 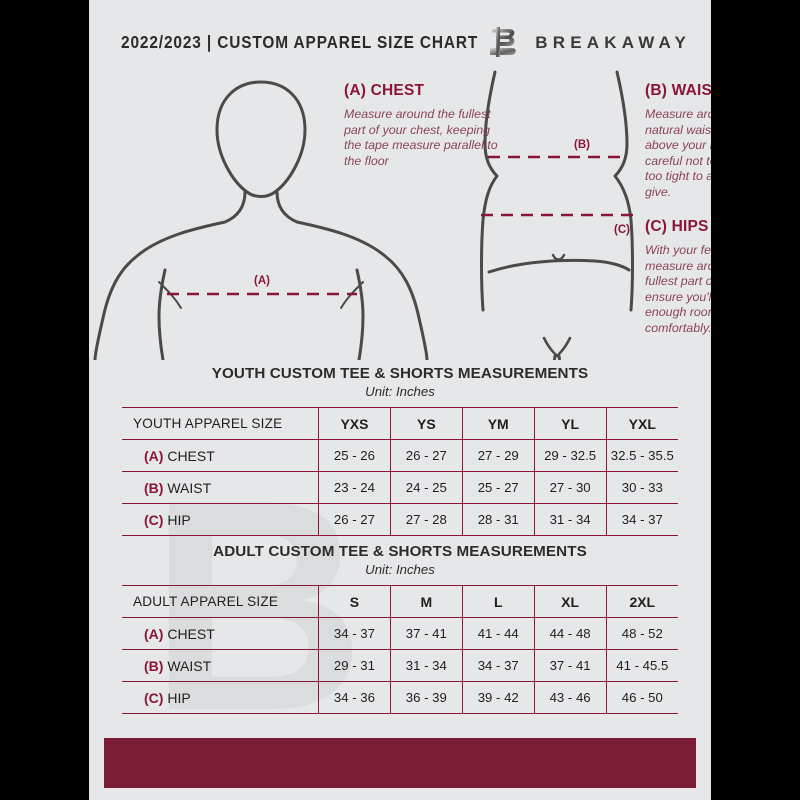 What do you see at coordinates (426, 665) in the screenshot?
I see `adult-waist-m: 31 - 34` at bounding box center [426, 665].